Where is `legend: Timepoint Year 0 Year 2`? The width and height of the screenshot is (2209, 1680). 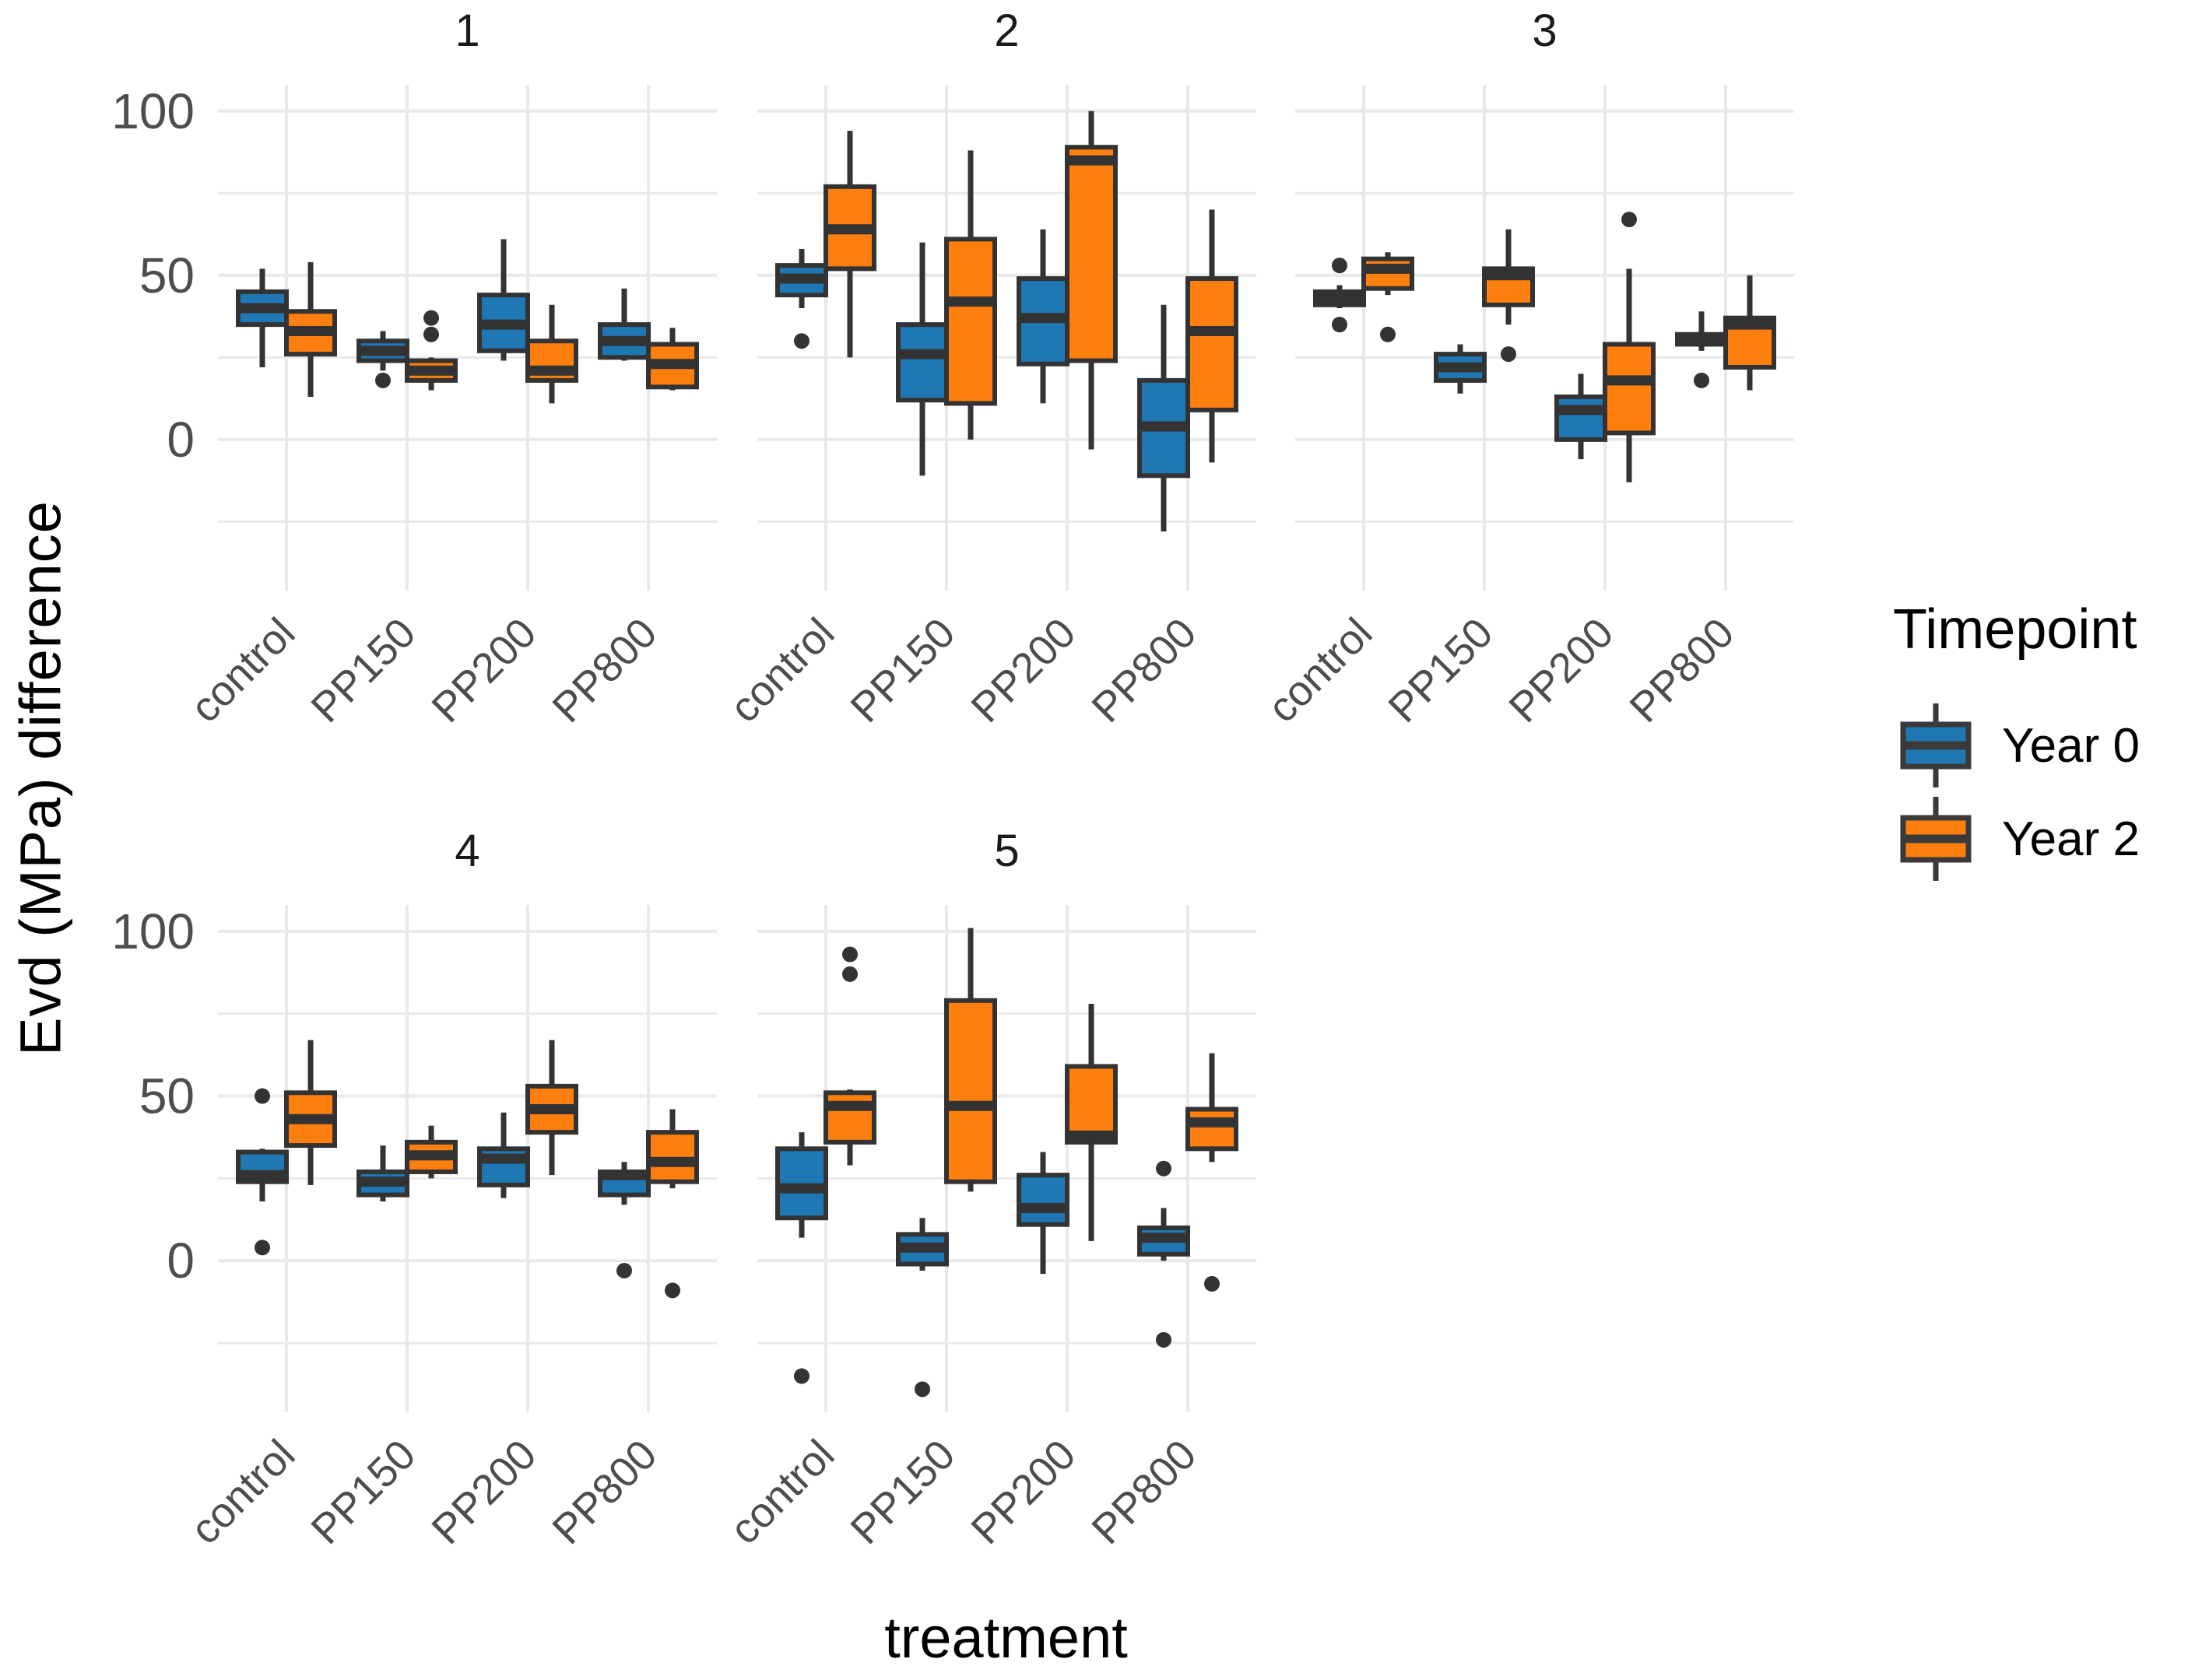
legend: Timepoint Year 0 Year 2 is located at coordinates (2016, 742).